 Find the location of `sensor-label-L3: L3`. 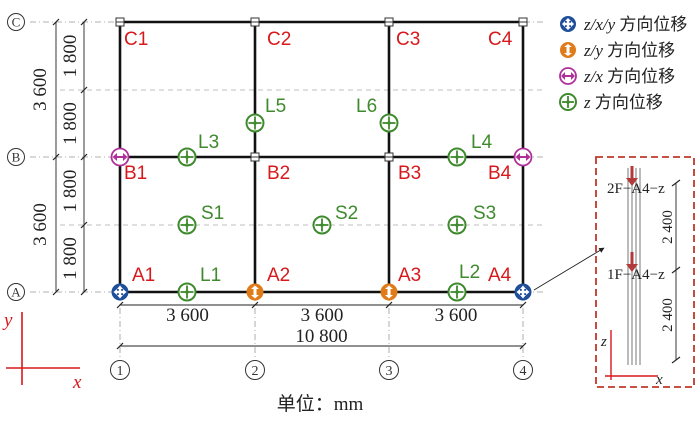

sensor-label-L3: L3 is located at coordinates (208, 142).